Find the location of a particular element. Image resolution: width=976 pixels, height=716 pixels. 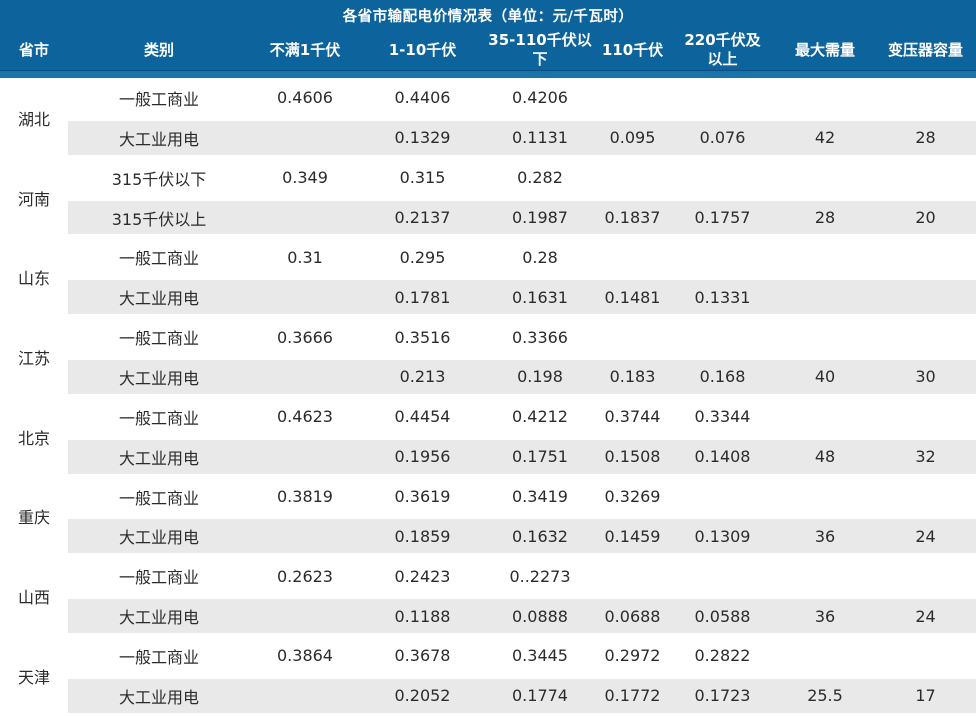

value-cell: 48 is located at coordinates (825, 456).